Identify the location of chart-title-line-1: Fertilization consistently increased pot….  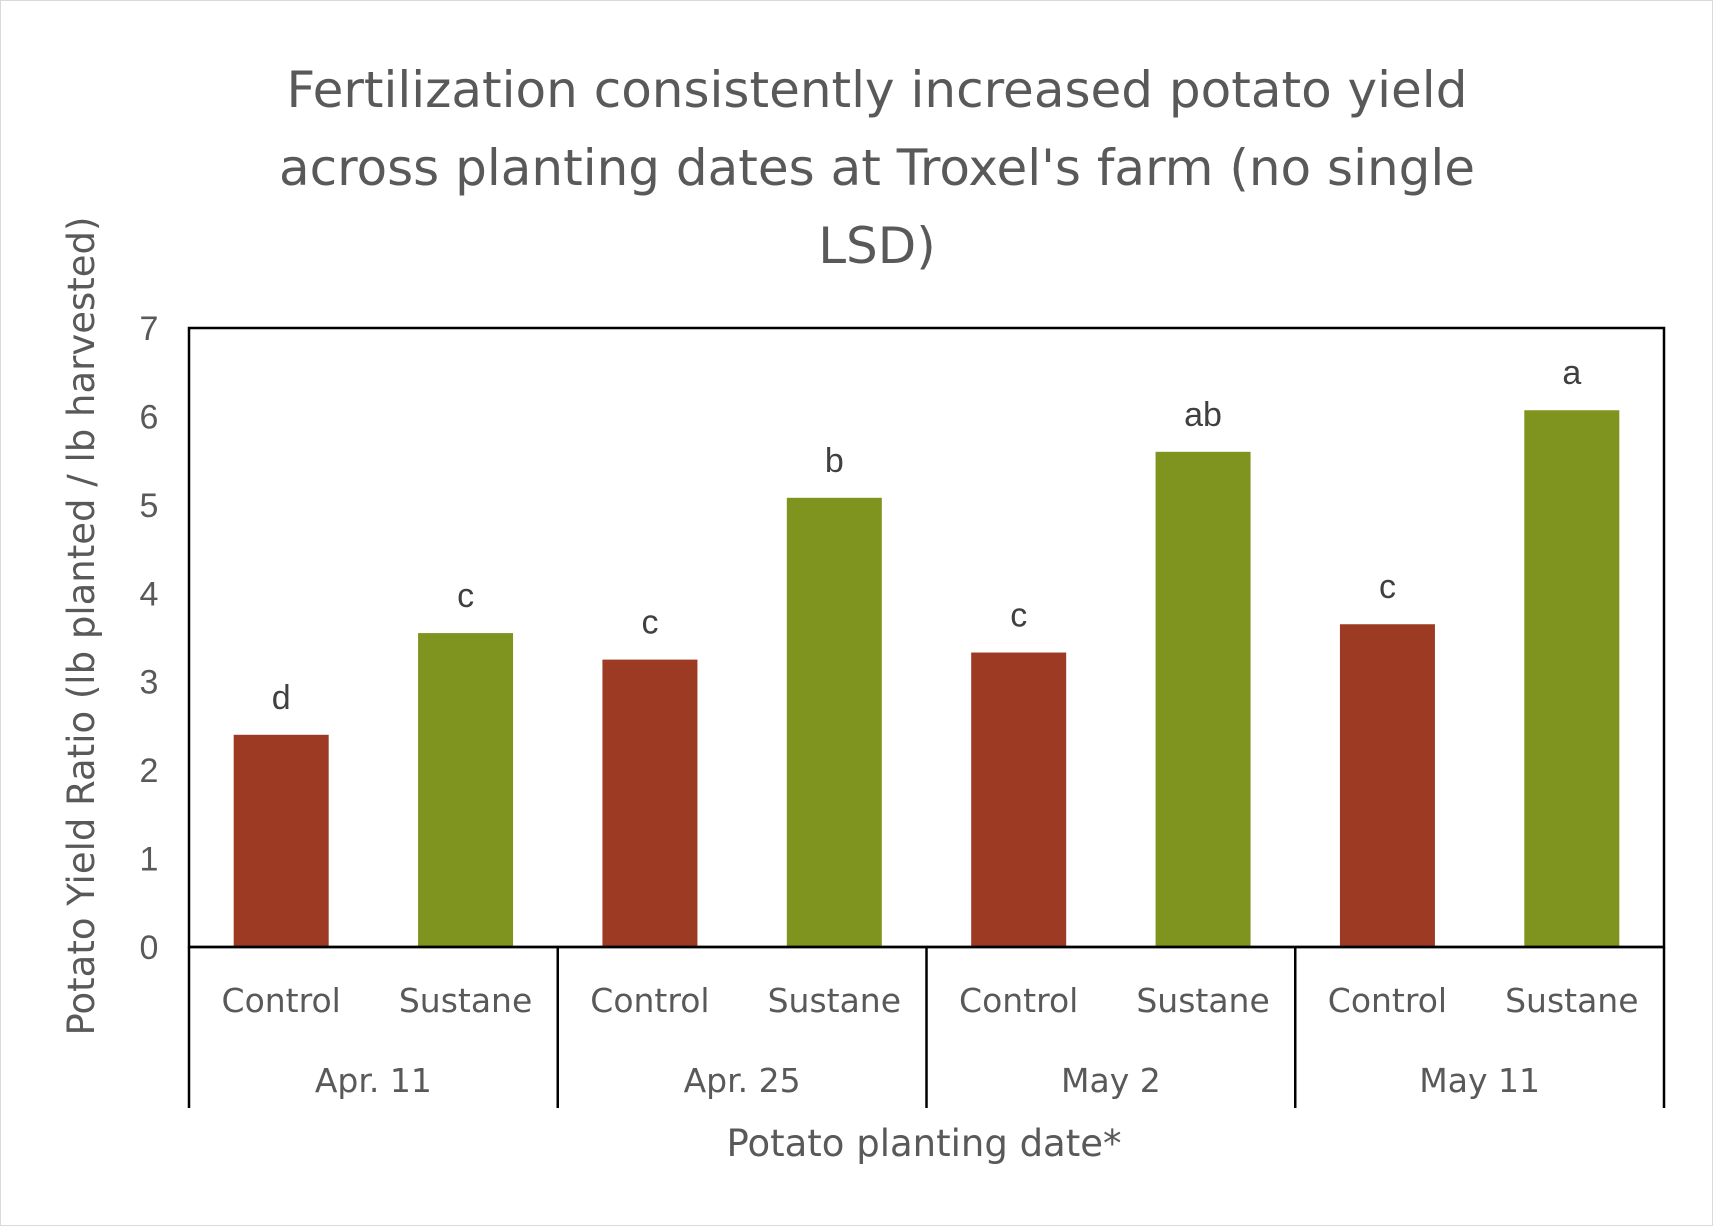
(877, 90).